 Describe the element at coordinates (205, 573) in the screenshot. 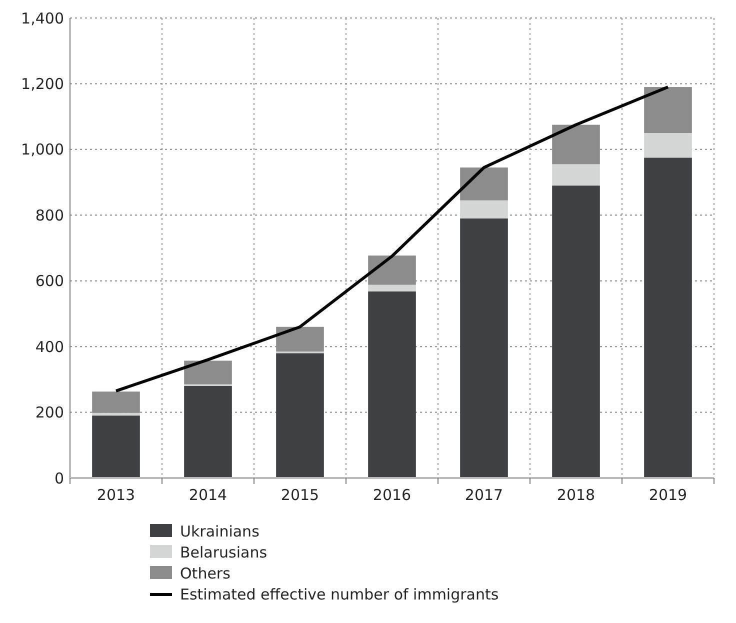

I see `legend-label: Others` at that location.